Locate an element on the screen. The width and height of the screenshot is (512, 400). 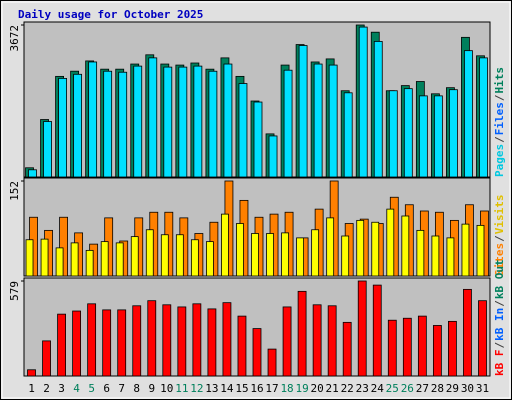
legend-label: kB F is located at coordinates (499, 363).